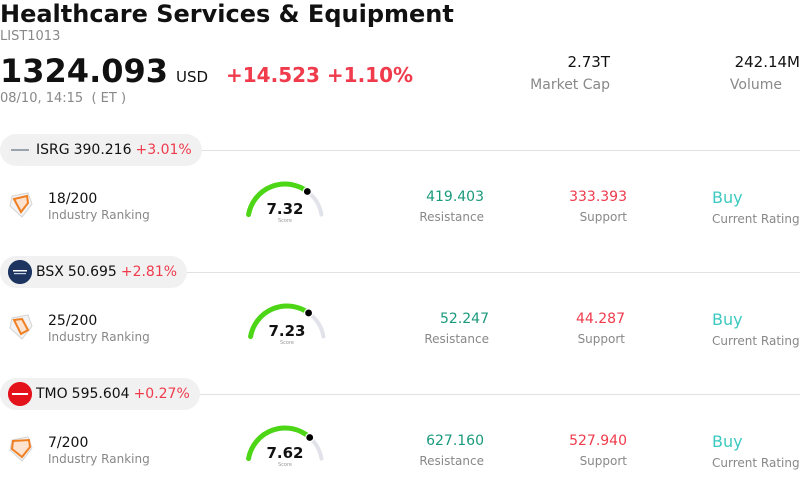  What do you see at coordinates (570, 85) in the screenshot?
I see `market-cap-label: Market Cap` at bounding box center [570, 85].